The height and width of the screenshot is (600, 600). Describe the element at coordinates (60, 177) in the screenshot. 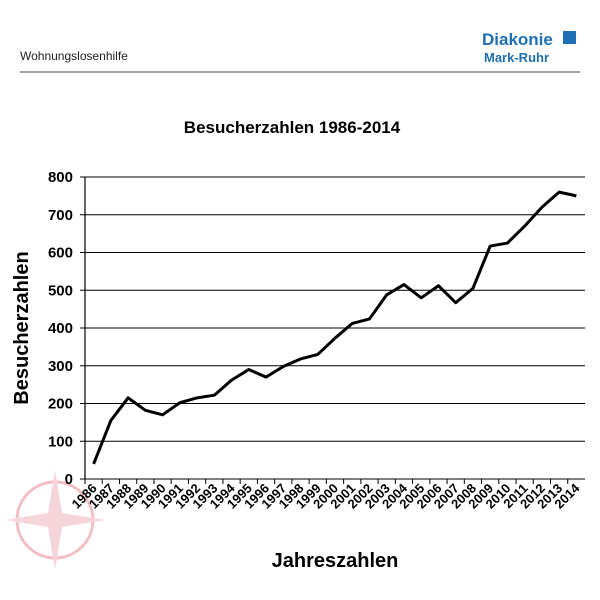

I see `y-tick-label: 800` at that location.